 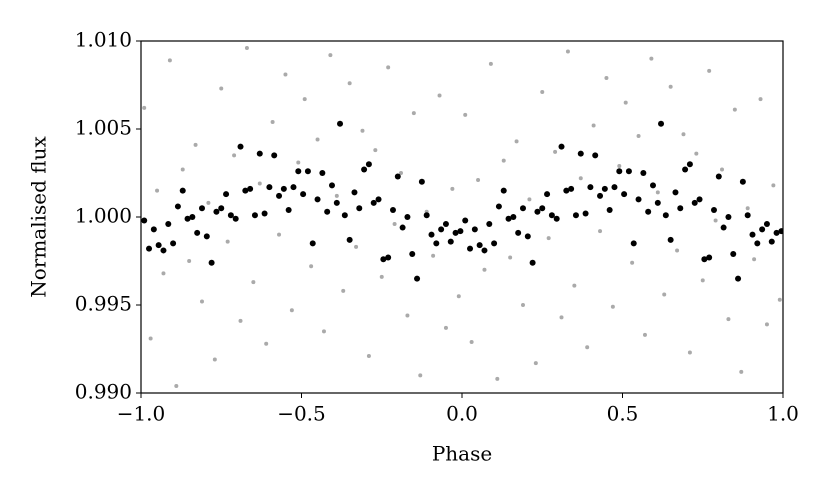 I want to click on x-tick-label: 1.0, so click(x=783, y=414).